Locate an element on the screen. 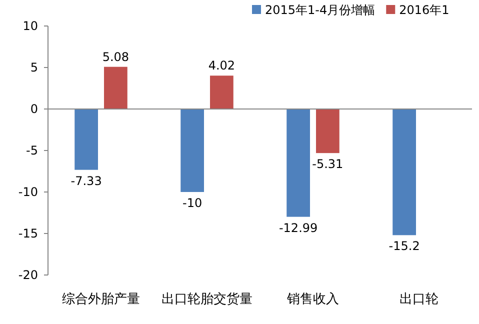 The image size is (479, 324). data-label: 5.08 is located at coordinates (116, 57).